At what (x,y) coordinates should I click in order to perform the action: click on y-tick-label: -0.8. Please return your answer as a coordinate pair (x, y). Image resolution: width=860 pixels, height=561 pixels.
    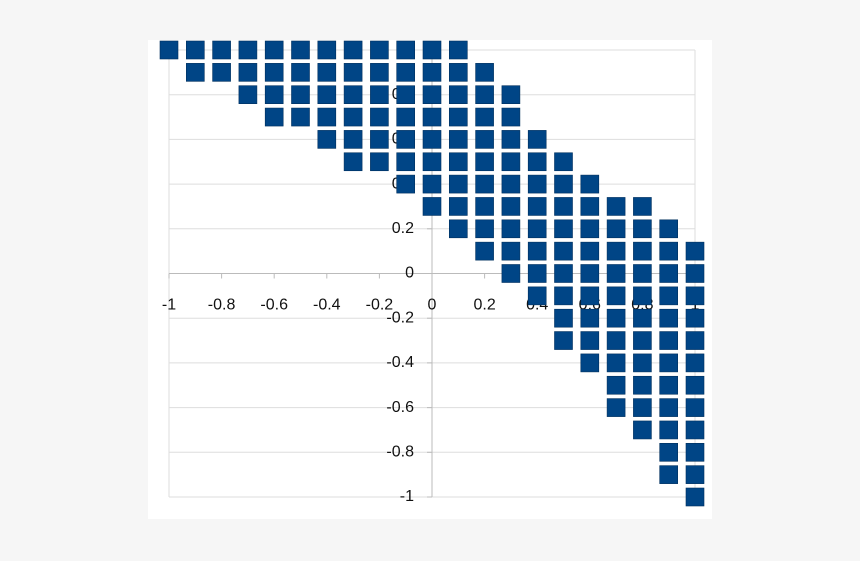
    Looking at the image, I should click on (400, 452).